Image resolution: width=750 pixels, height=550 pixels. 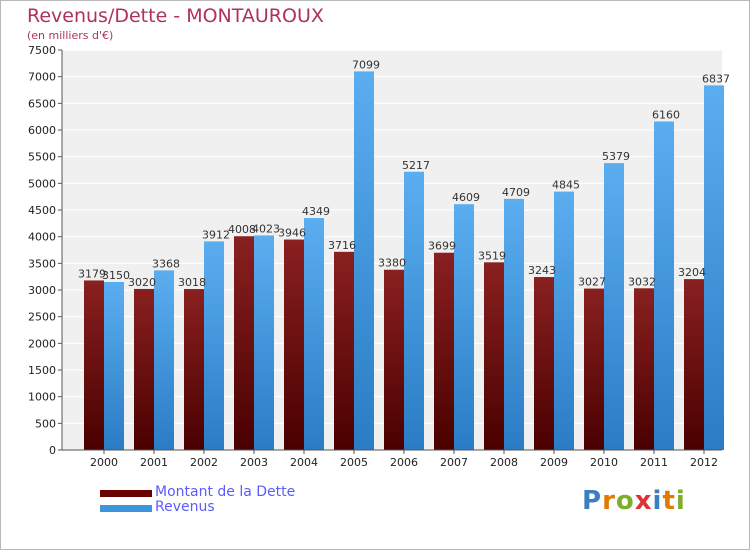 What do you see at coordinates (42, 210) in the screenshot?
I see `y-tick-label: 4500` at bounding box center [42, 210].